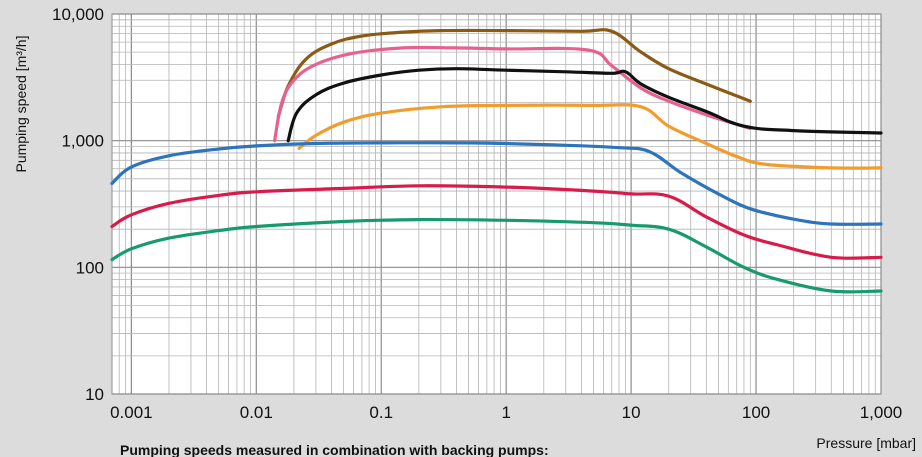 Image resolution: width=922 pixels, height=457 pixels. I want to click on x-tick-label: 1,000, so click(881, 412).